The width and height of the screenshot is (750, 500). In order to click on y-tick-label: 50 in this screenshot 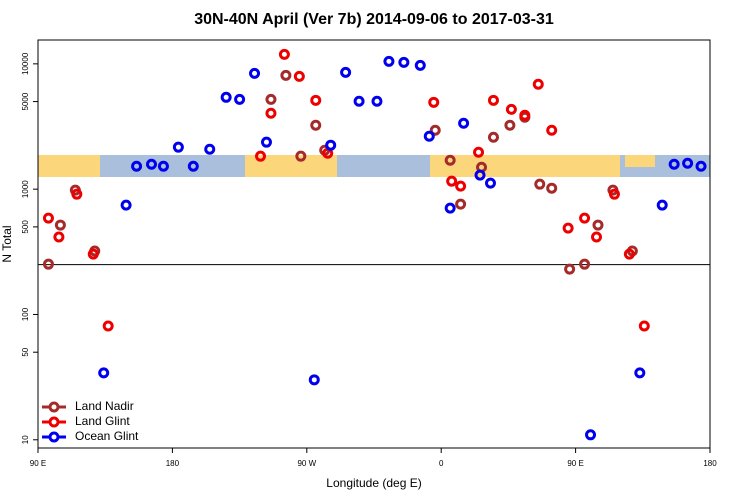, I will do `click(25, 351)`.